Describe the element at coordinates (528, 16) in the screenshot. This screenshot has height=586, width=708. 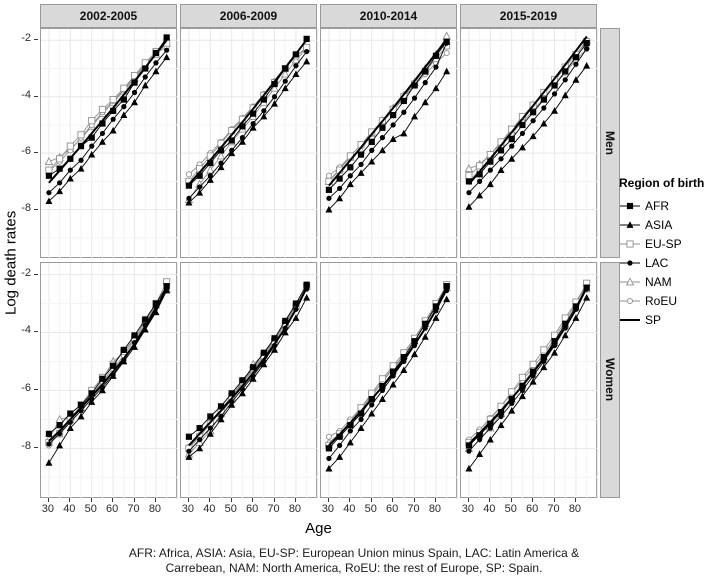
I see `facet-col-strip-2015-2019: 2015-2019` at that location.